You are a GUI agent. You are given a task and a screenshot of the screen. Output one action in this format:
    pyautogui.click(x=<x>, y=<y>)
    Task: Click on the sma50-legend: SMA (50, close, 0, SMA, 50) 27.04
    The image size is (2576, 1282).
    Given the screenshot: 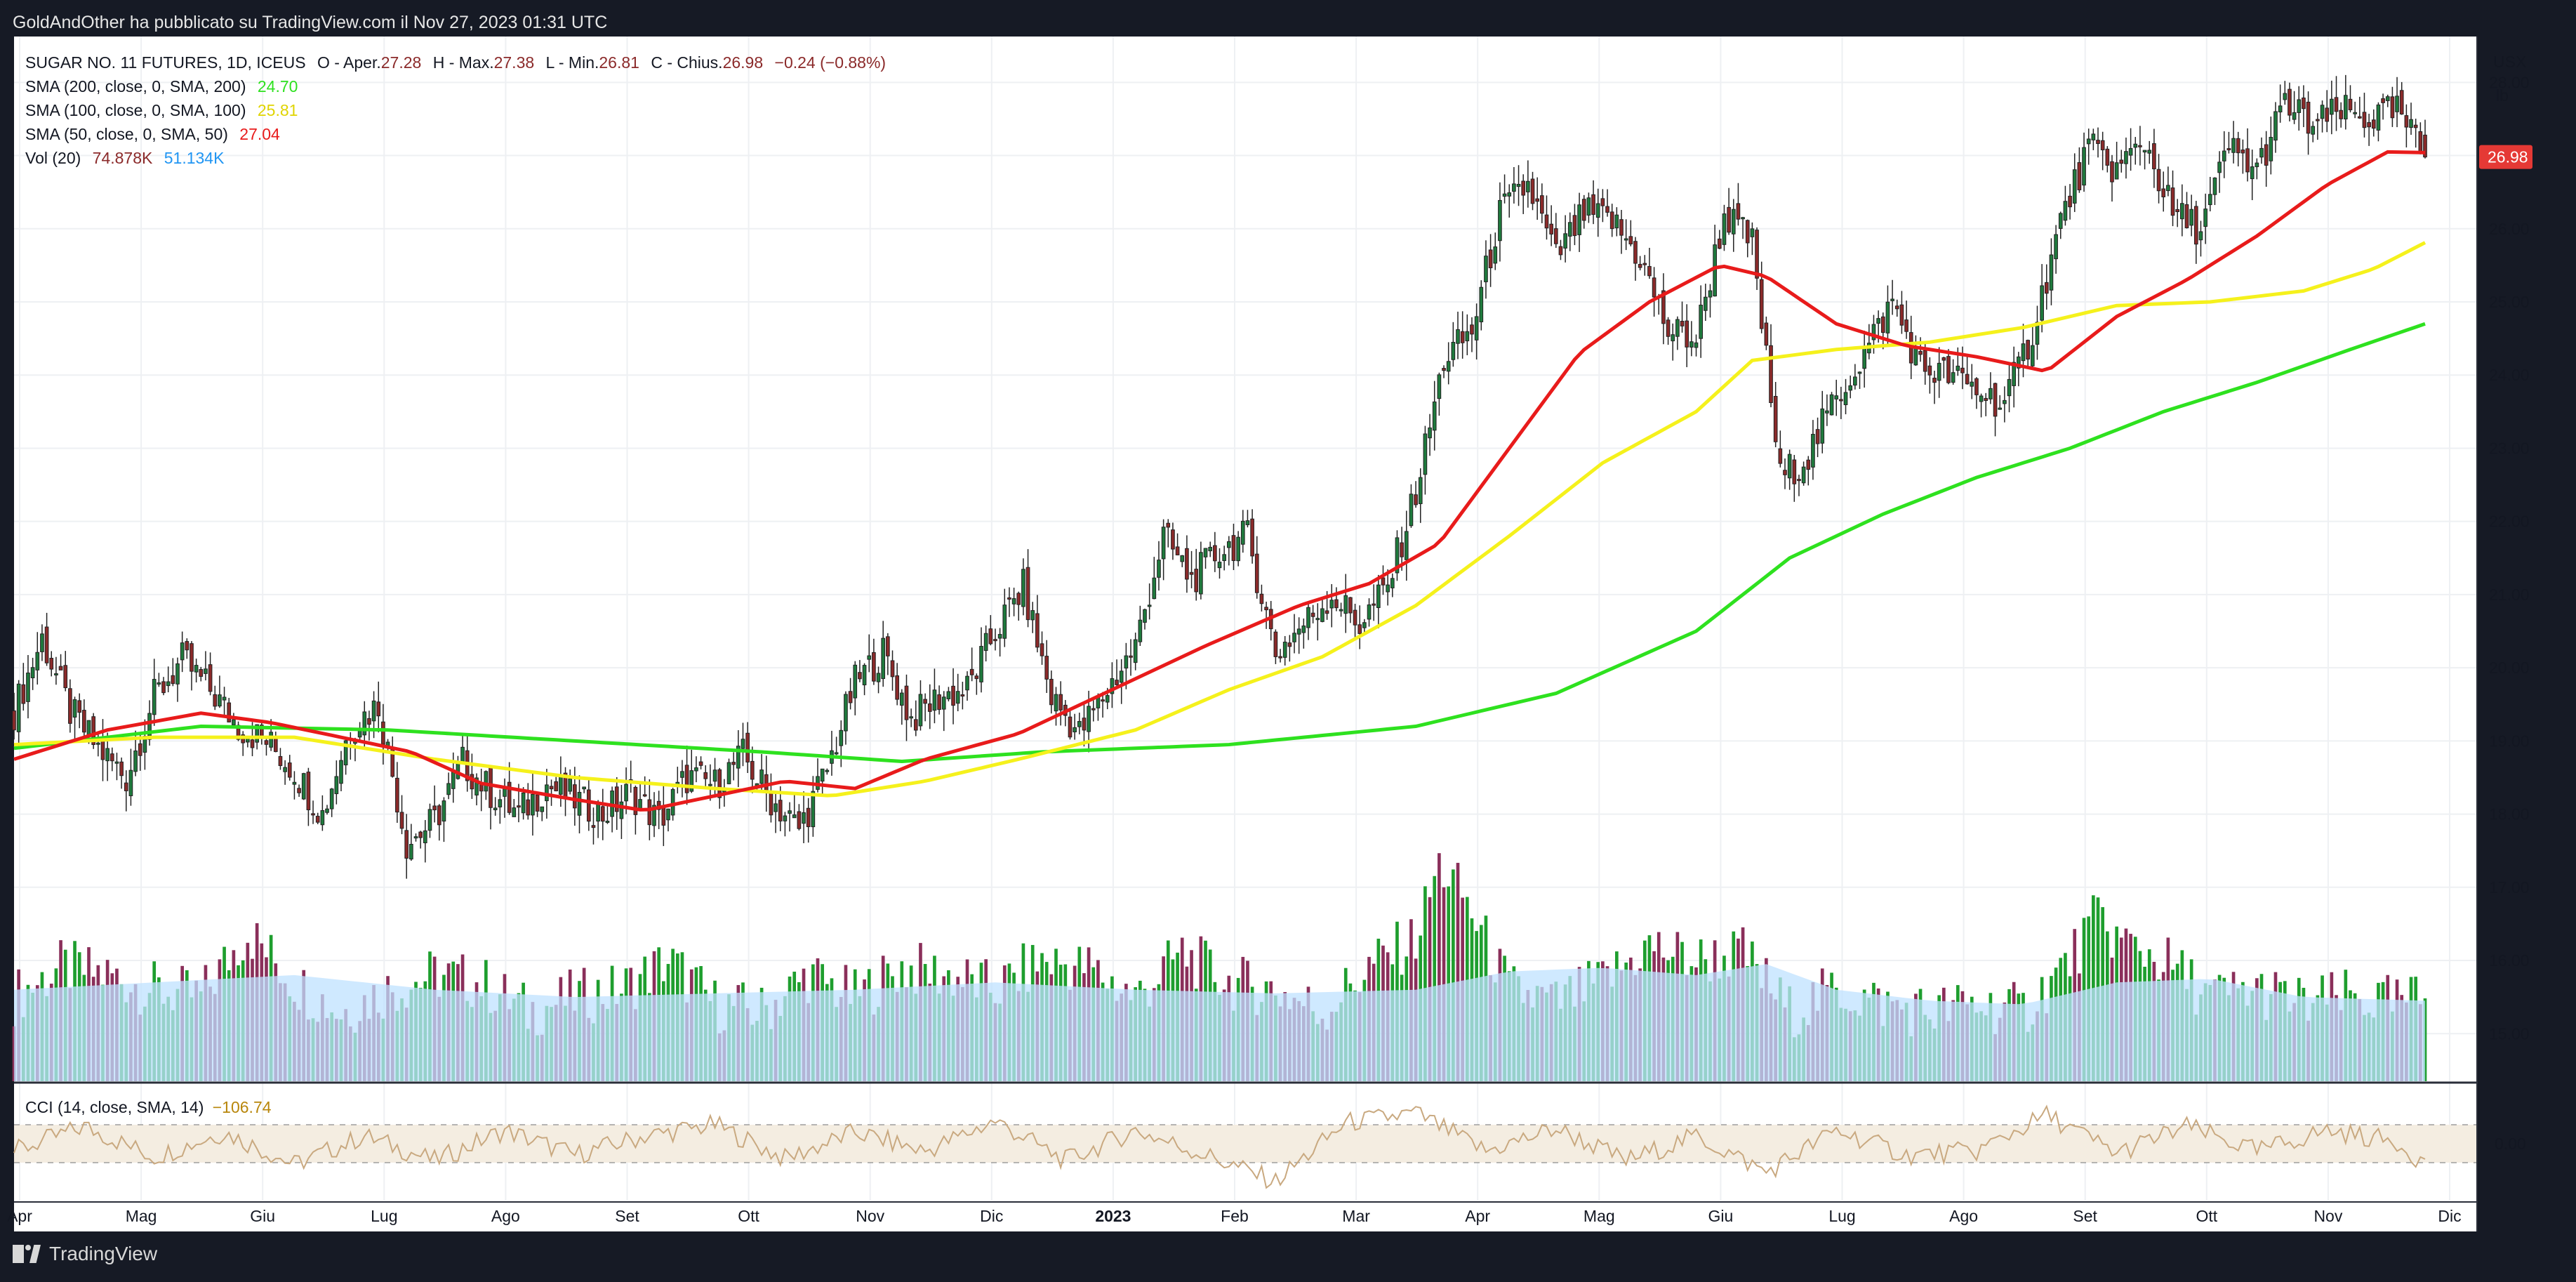 What is the action you would take?
    pyautogui.click(x=456, y=134)
    